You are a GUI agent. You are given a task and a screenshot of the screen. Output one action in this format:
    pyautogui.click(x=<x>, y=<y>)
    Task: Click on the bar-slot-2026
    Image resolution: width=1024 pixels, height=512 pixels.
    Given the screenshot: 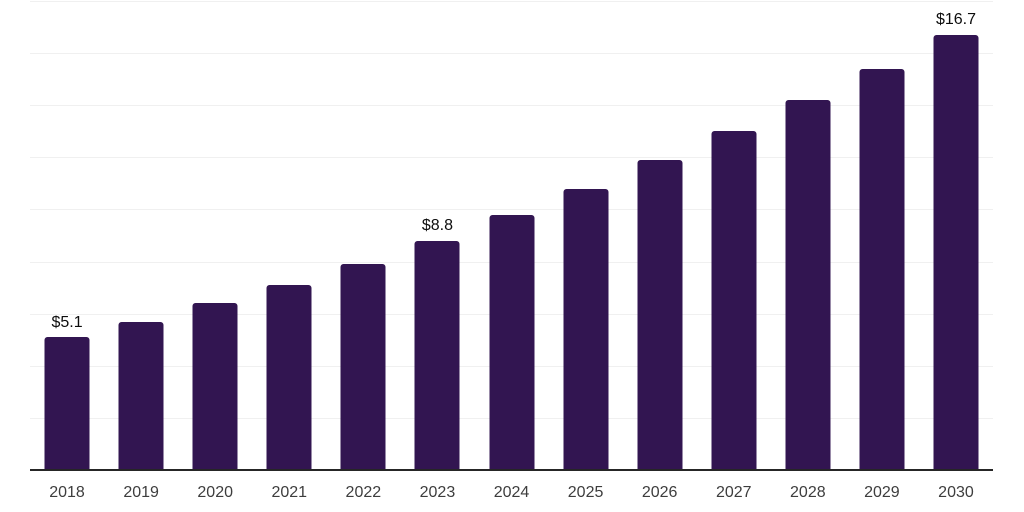 What is the action you would take?
    pyautogui.click(x=660, y=235)
    